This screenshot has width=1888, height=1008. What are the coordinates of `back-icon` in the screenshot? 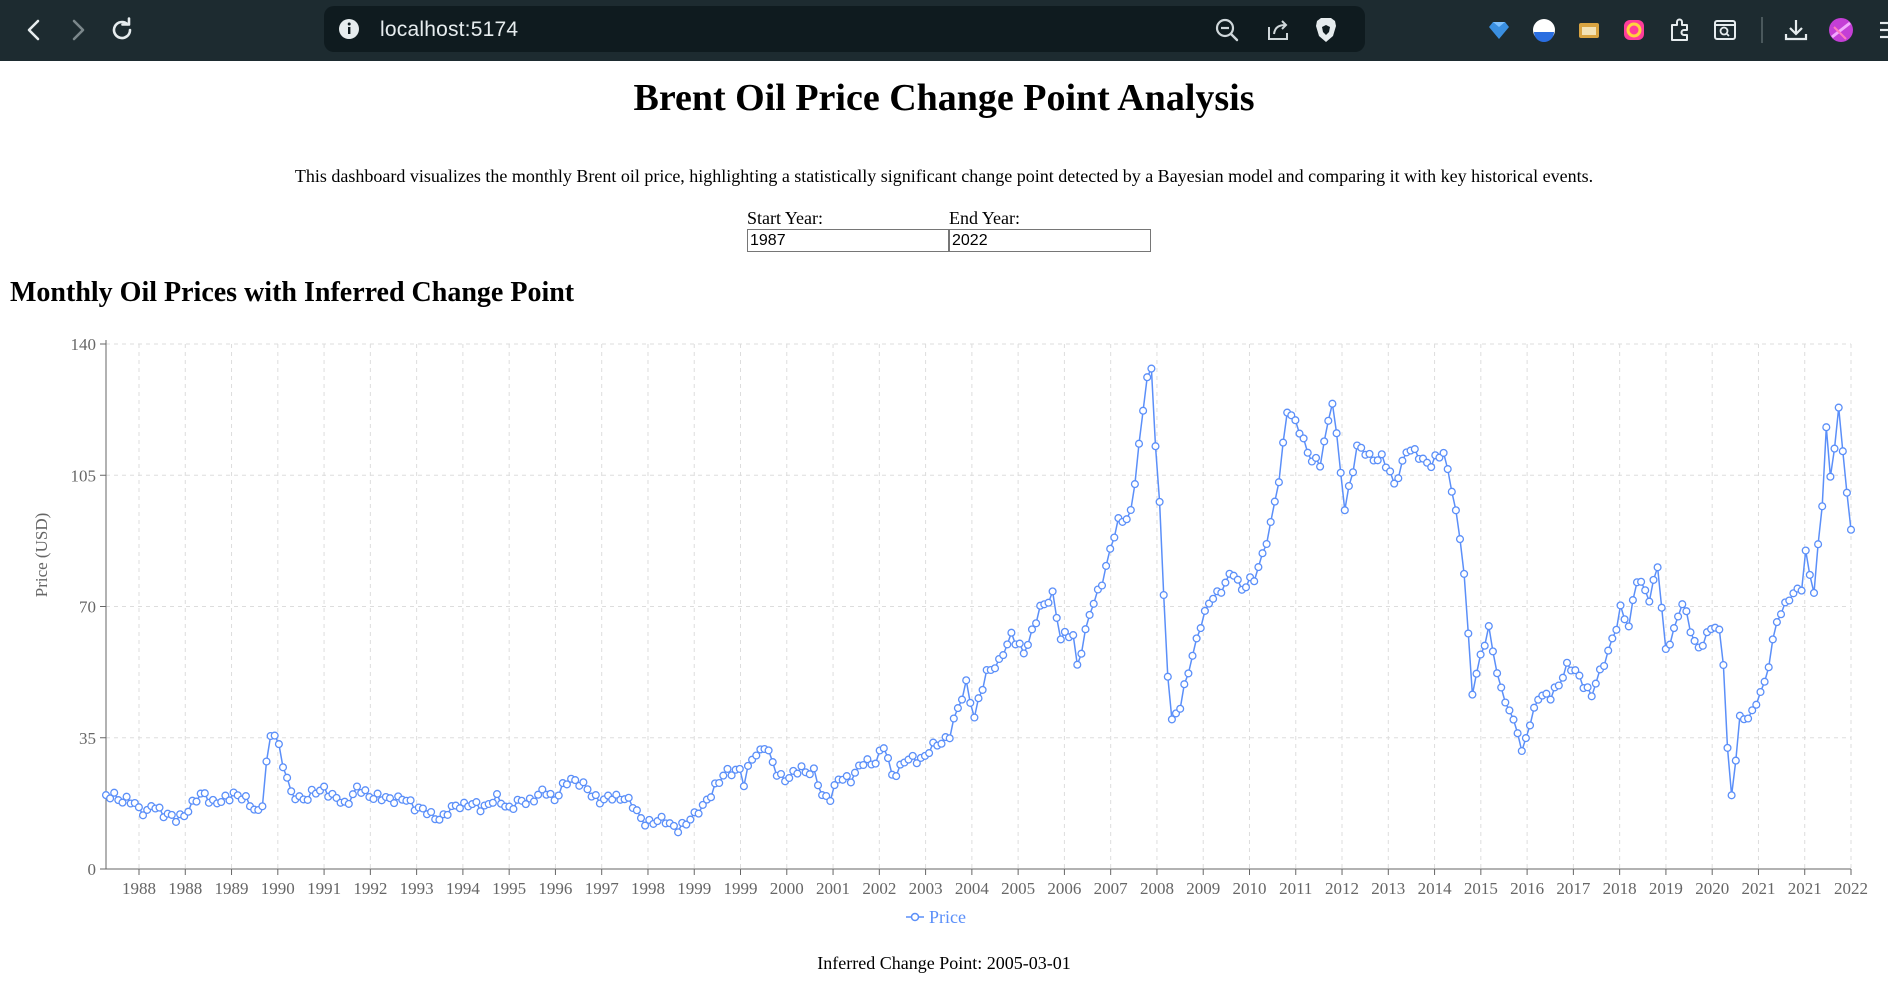 It's located at (33, 30).